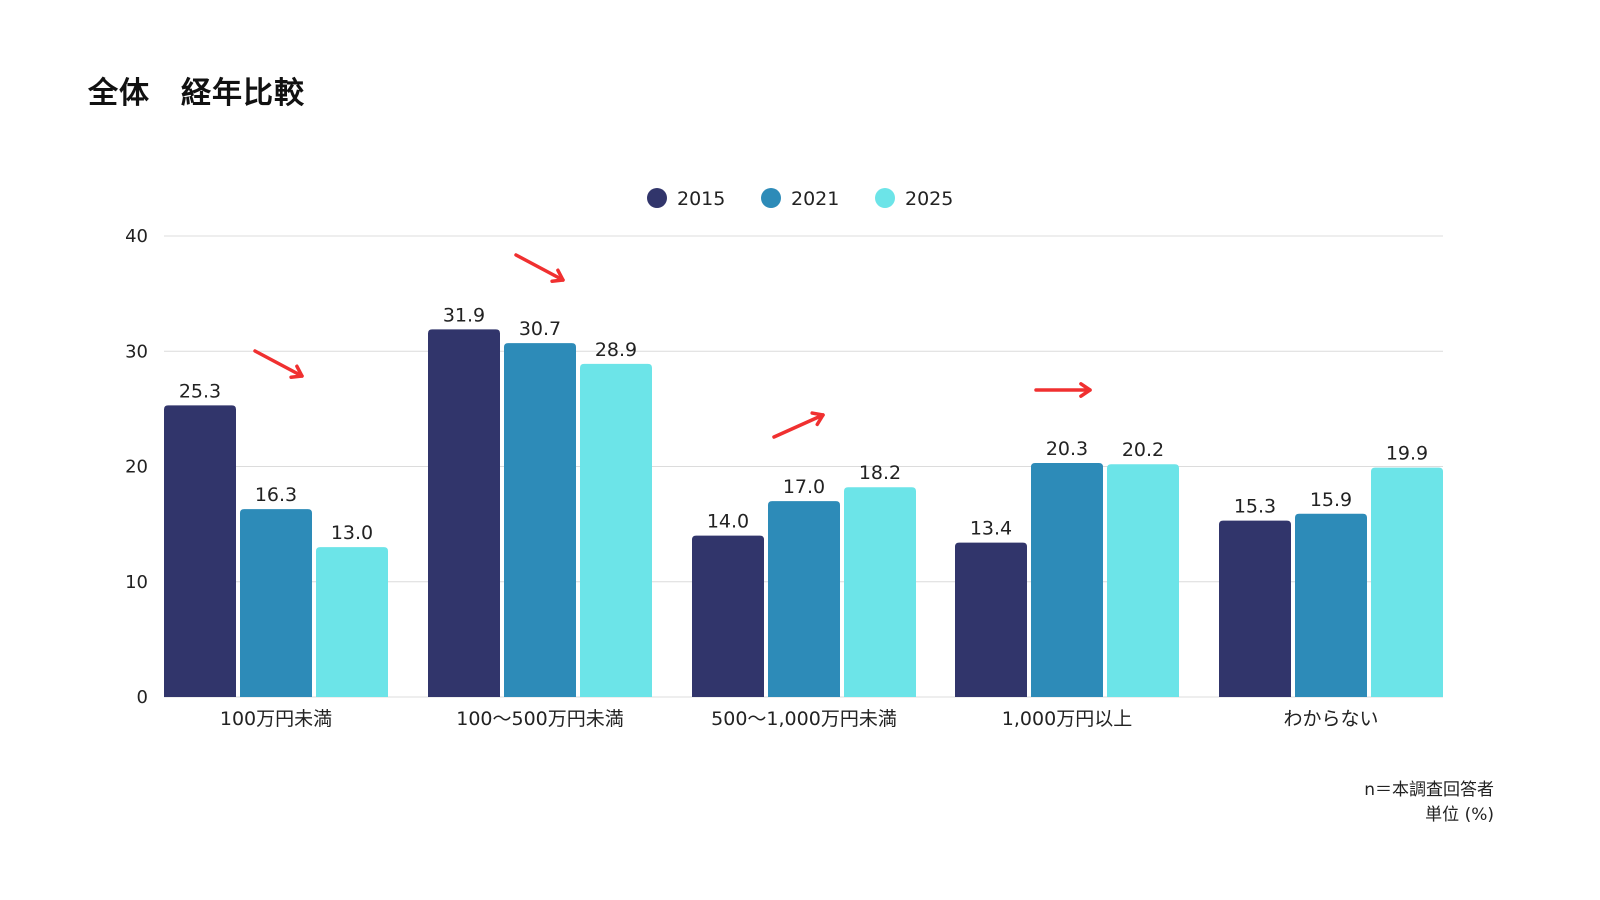  I want to click on legend-swatch-2015, so click(657, 198).